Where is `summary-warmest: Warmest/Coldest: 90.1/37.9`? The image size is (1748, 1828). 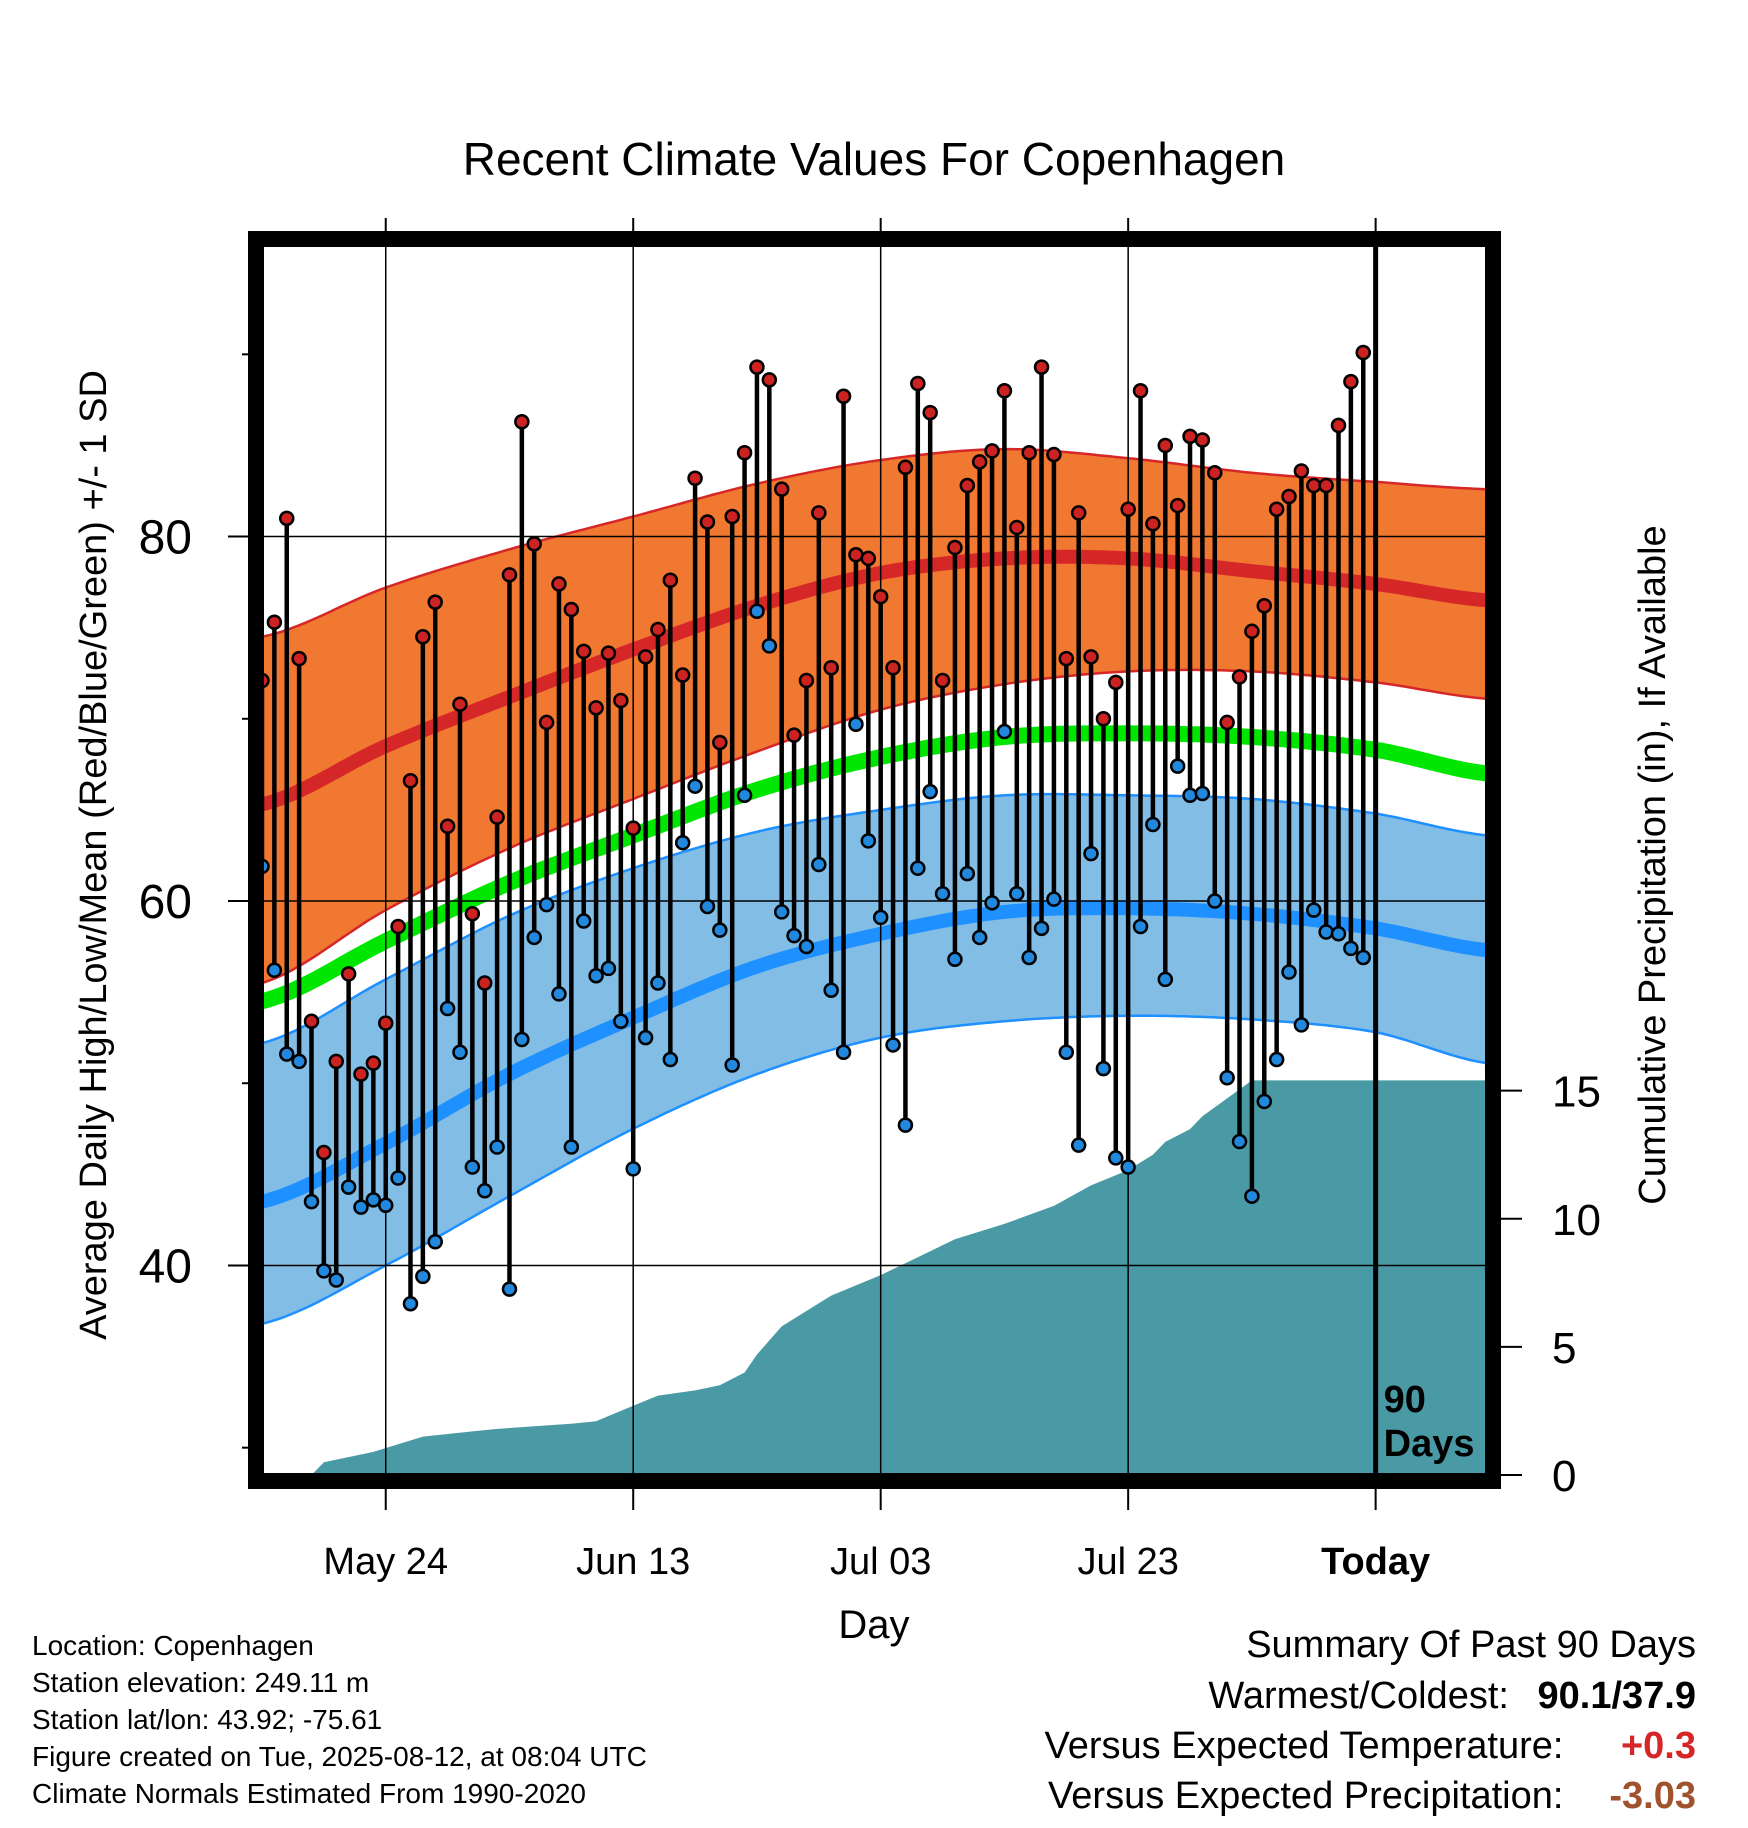
summary-warmest: Warmest/Coldest: 90.1/37.9 is located at coordinates (1452, 1696).